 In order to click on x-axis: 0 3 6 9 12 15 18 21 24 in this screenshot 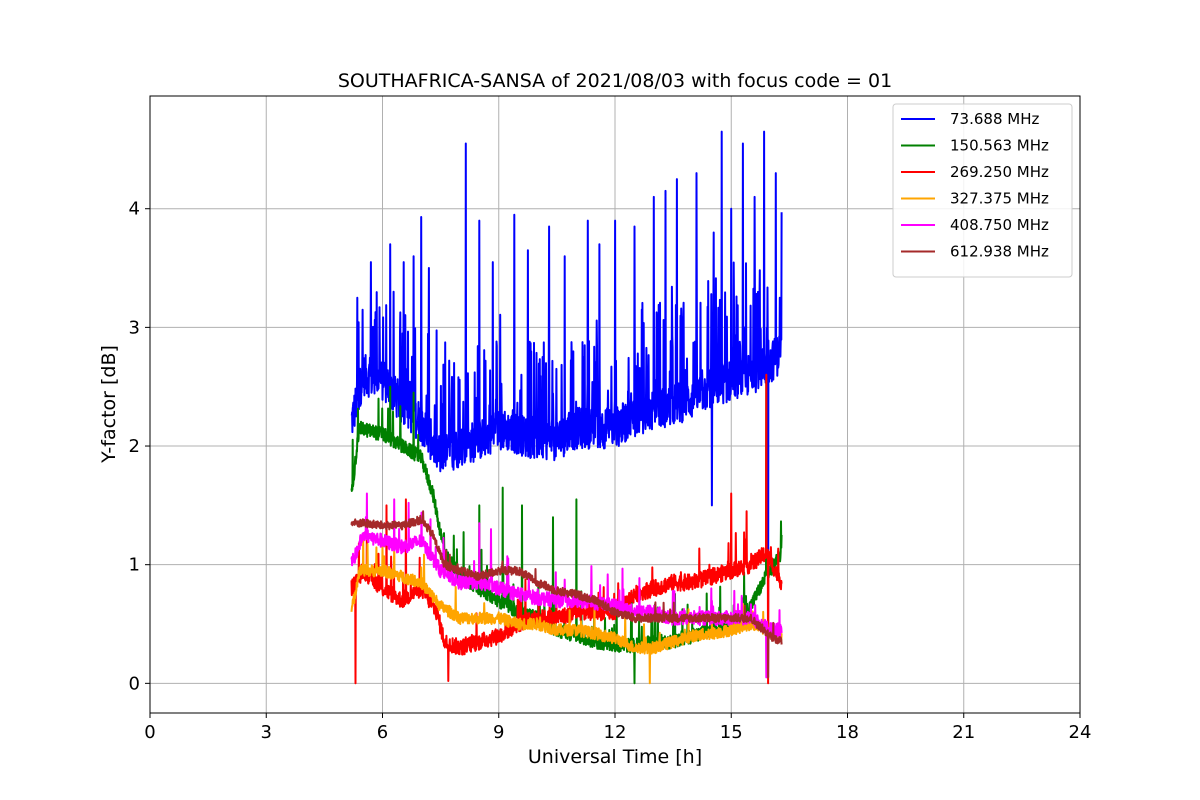, I will do `click(617, 728)`.